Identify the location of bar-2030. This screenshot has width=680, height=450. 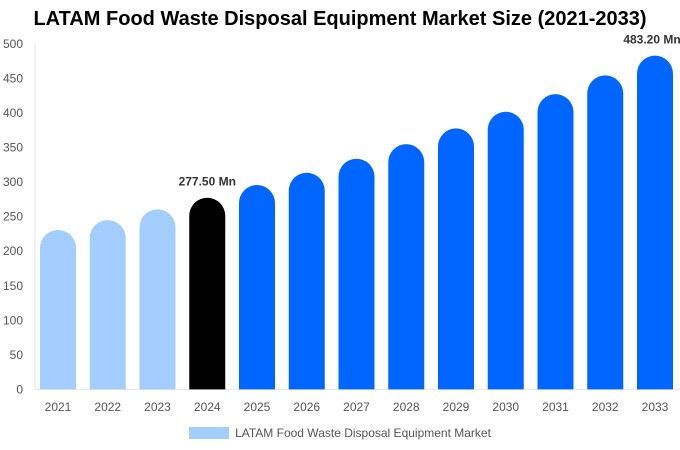
(505, 250).